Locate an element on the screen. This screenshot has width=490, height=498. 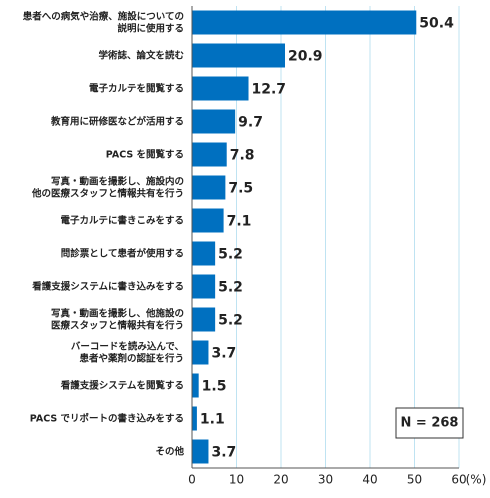
y-tick-label: 学術誌、論文を読む is located at coordinates (141, 55).